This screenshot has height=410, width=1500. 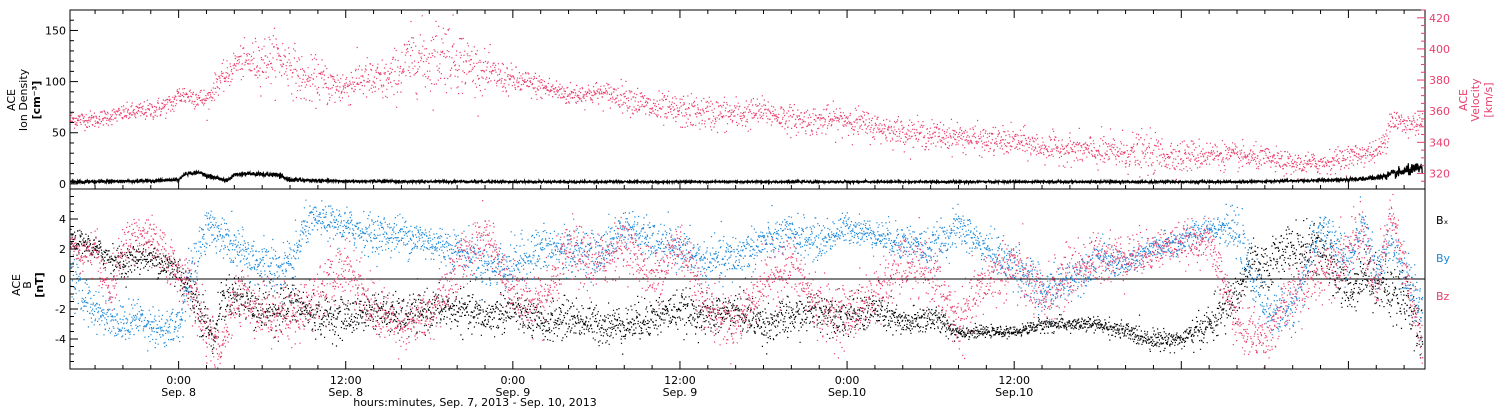 What do you see at coordinates (62, 219) in the screenshot?
I see `bottom-left-tick-label: 4` at bounding box center [62, 219].